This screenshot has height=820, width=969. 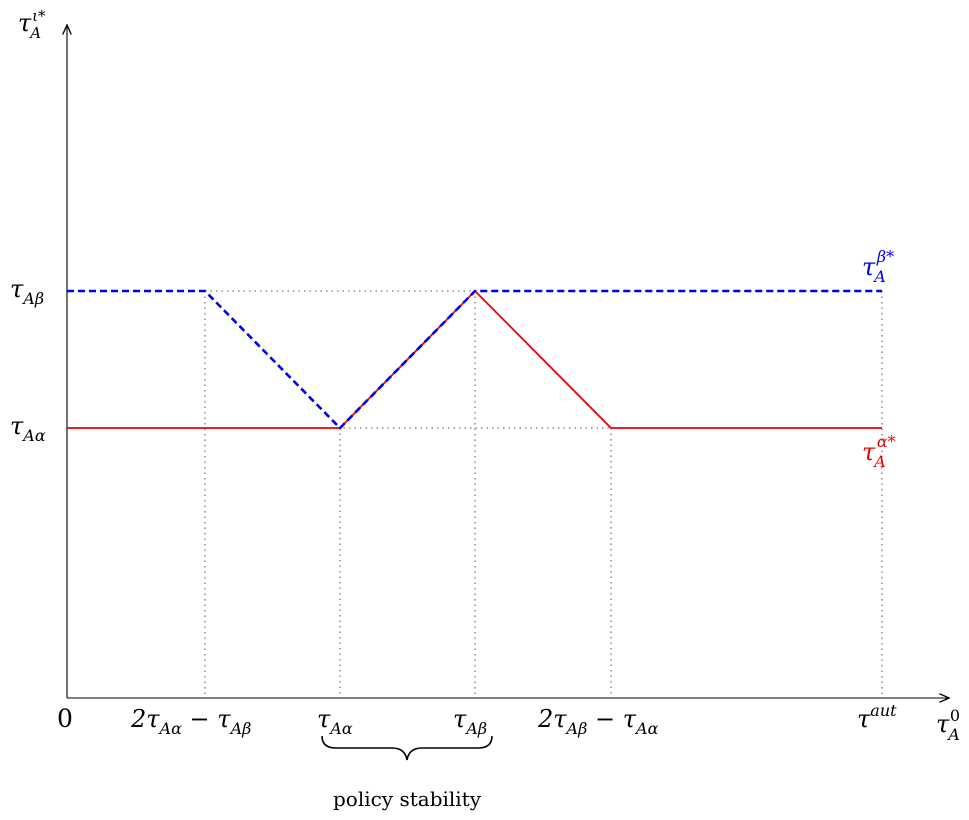 I want to click on origin-label: 0, so click(x=65, y=718).